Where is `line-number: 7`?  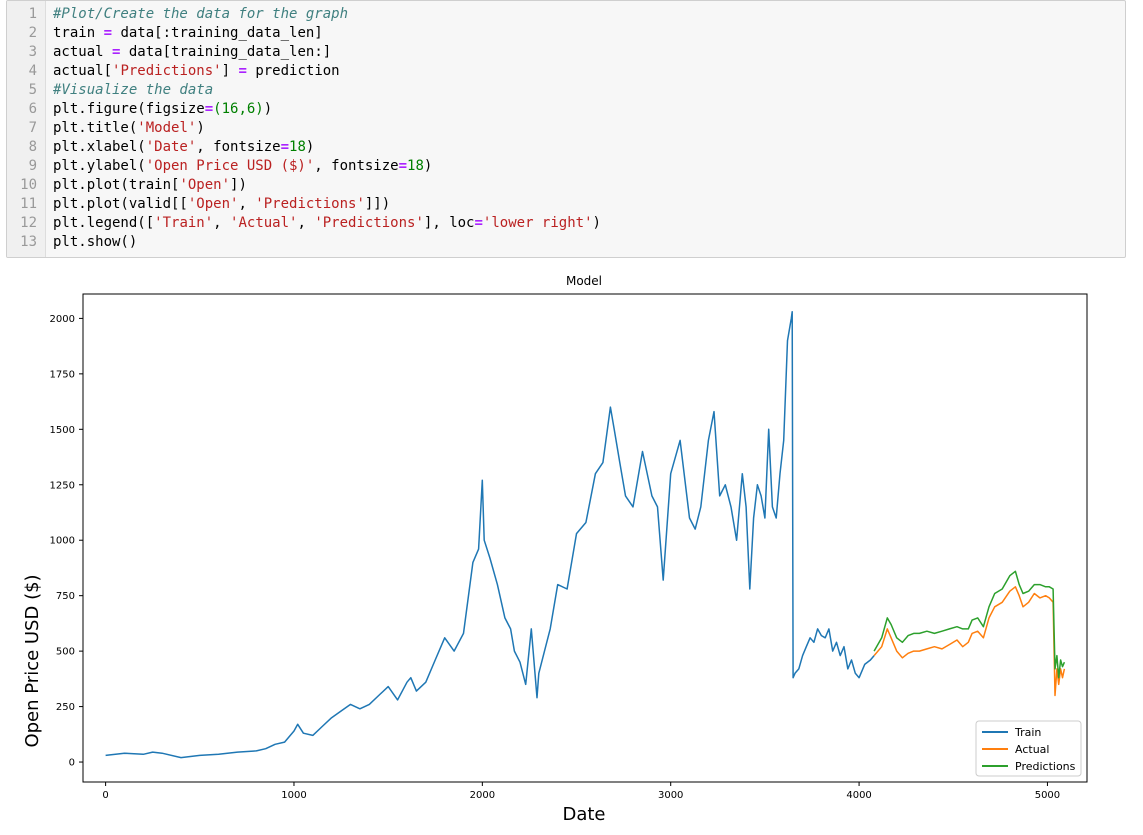
line-number: 7 is located at coordinates (32, 128).